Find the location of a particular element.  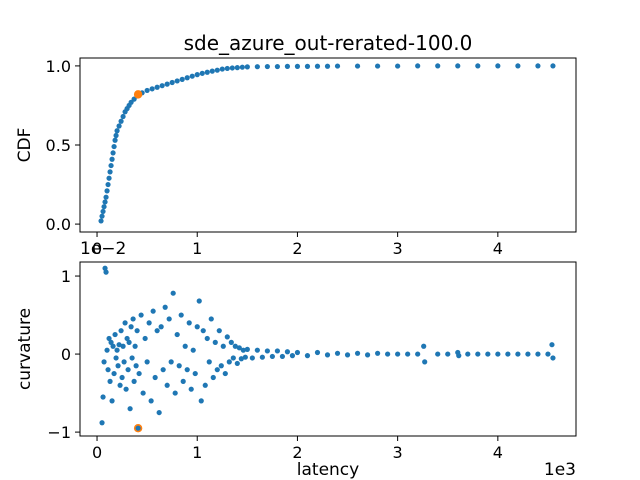

cdf-y-ticks: 0.0 0.5 1.0 is located at coordinates (63, 145).